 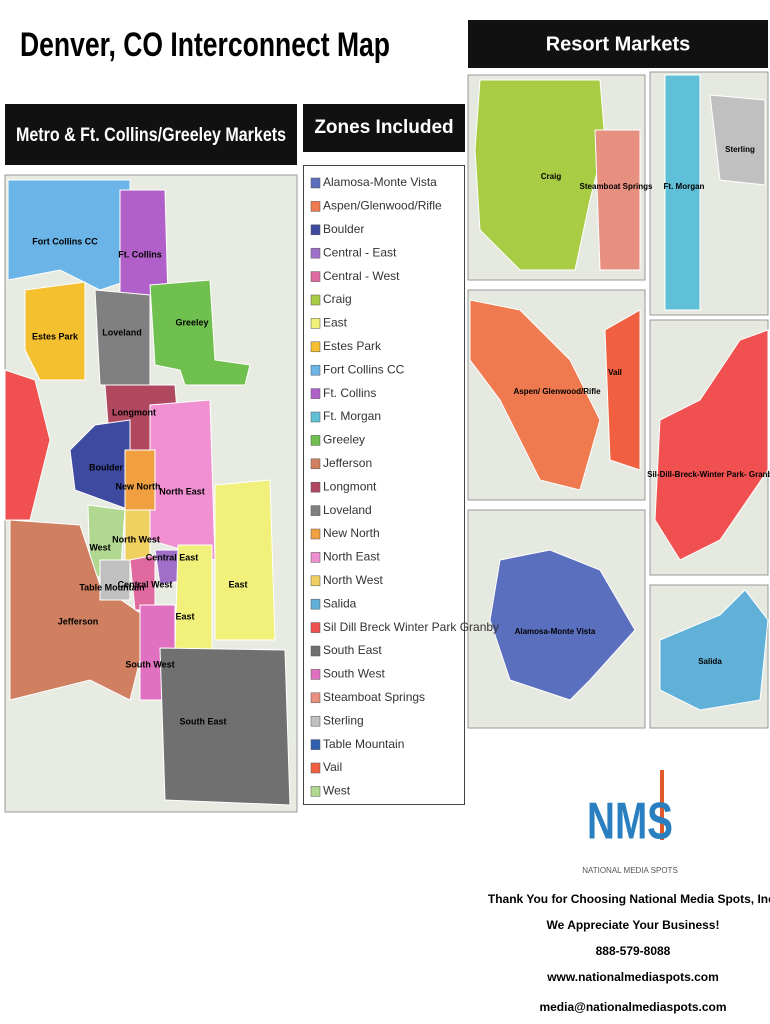 I want to click on legend-label: Vail, so click(x=332, y=767).